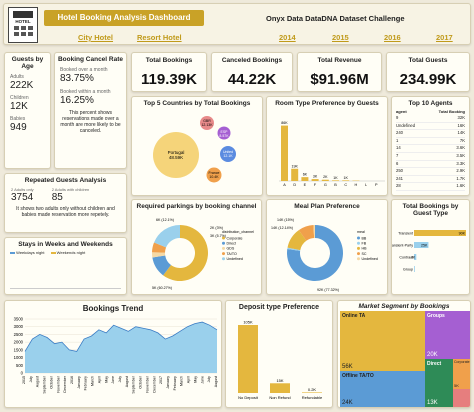 This screenshot has height=412, width=474. I want to click on two-adults-children-label: 2 Adults with children, so click(70, 189).